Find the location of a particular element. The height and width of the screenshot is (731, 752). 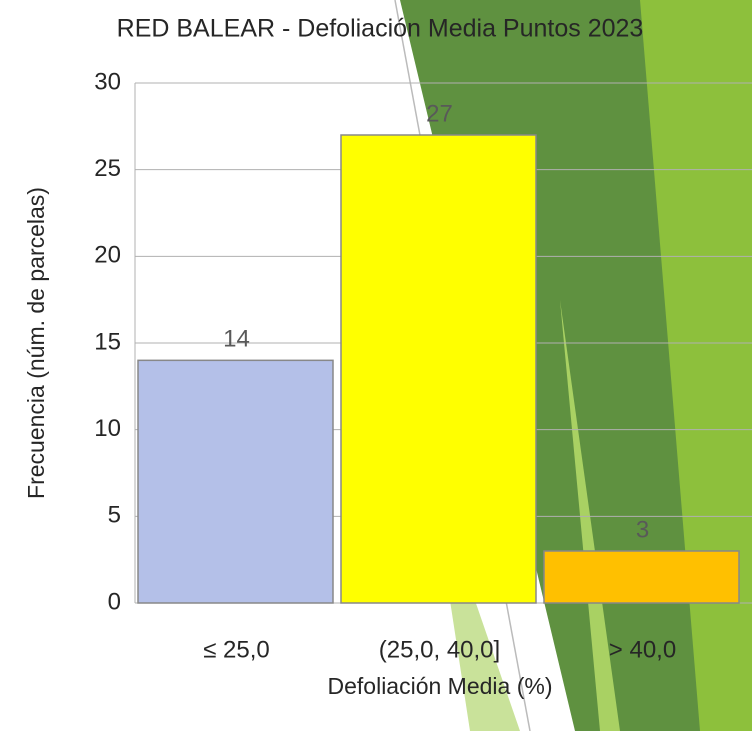

data-label: 27 is located at coordinates (439, 113).